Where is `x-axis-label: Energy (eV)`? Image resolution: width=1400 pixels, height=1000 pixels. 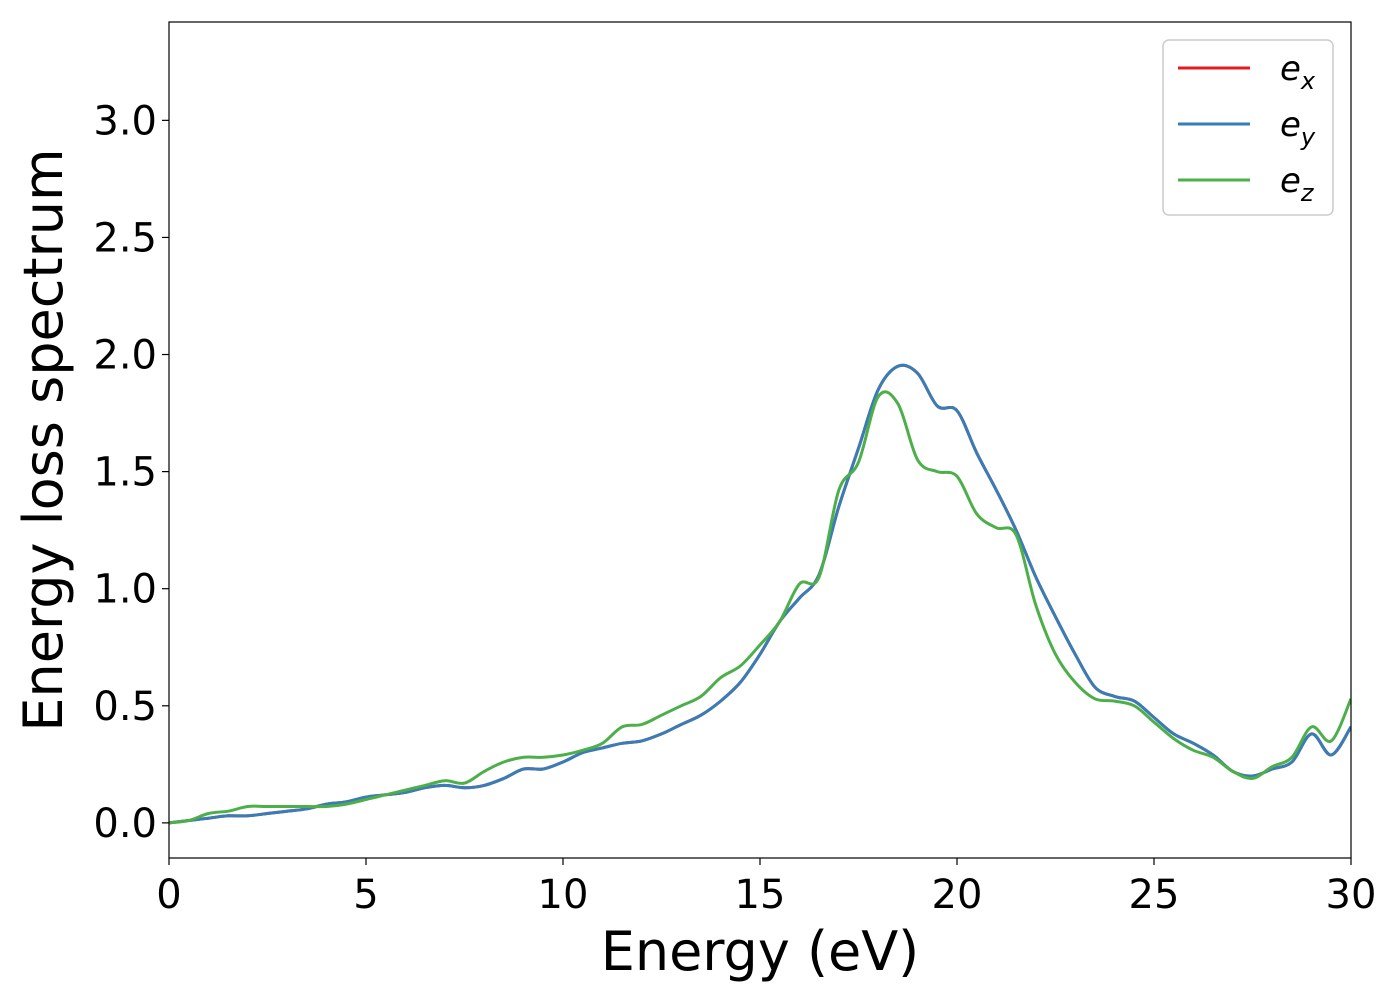 x-axis-label: Energy (eV) is located at coordinates (760, 951).